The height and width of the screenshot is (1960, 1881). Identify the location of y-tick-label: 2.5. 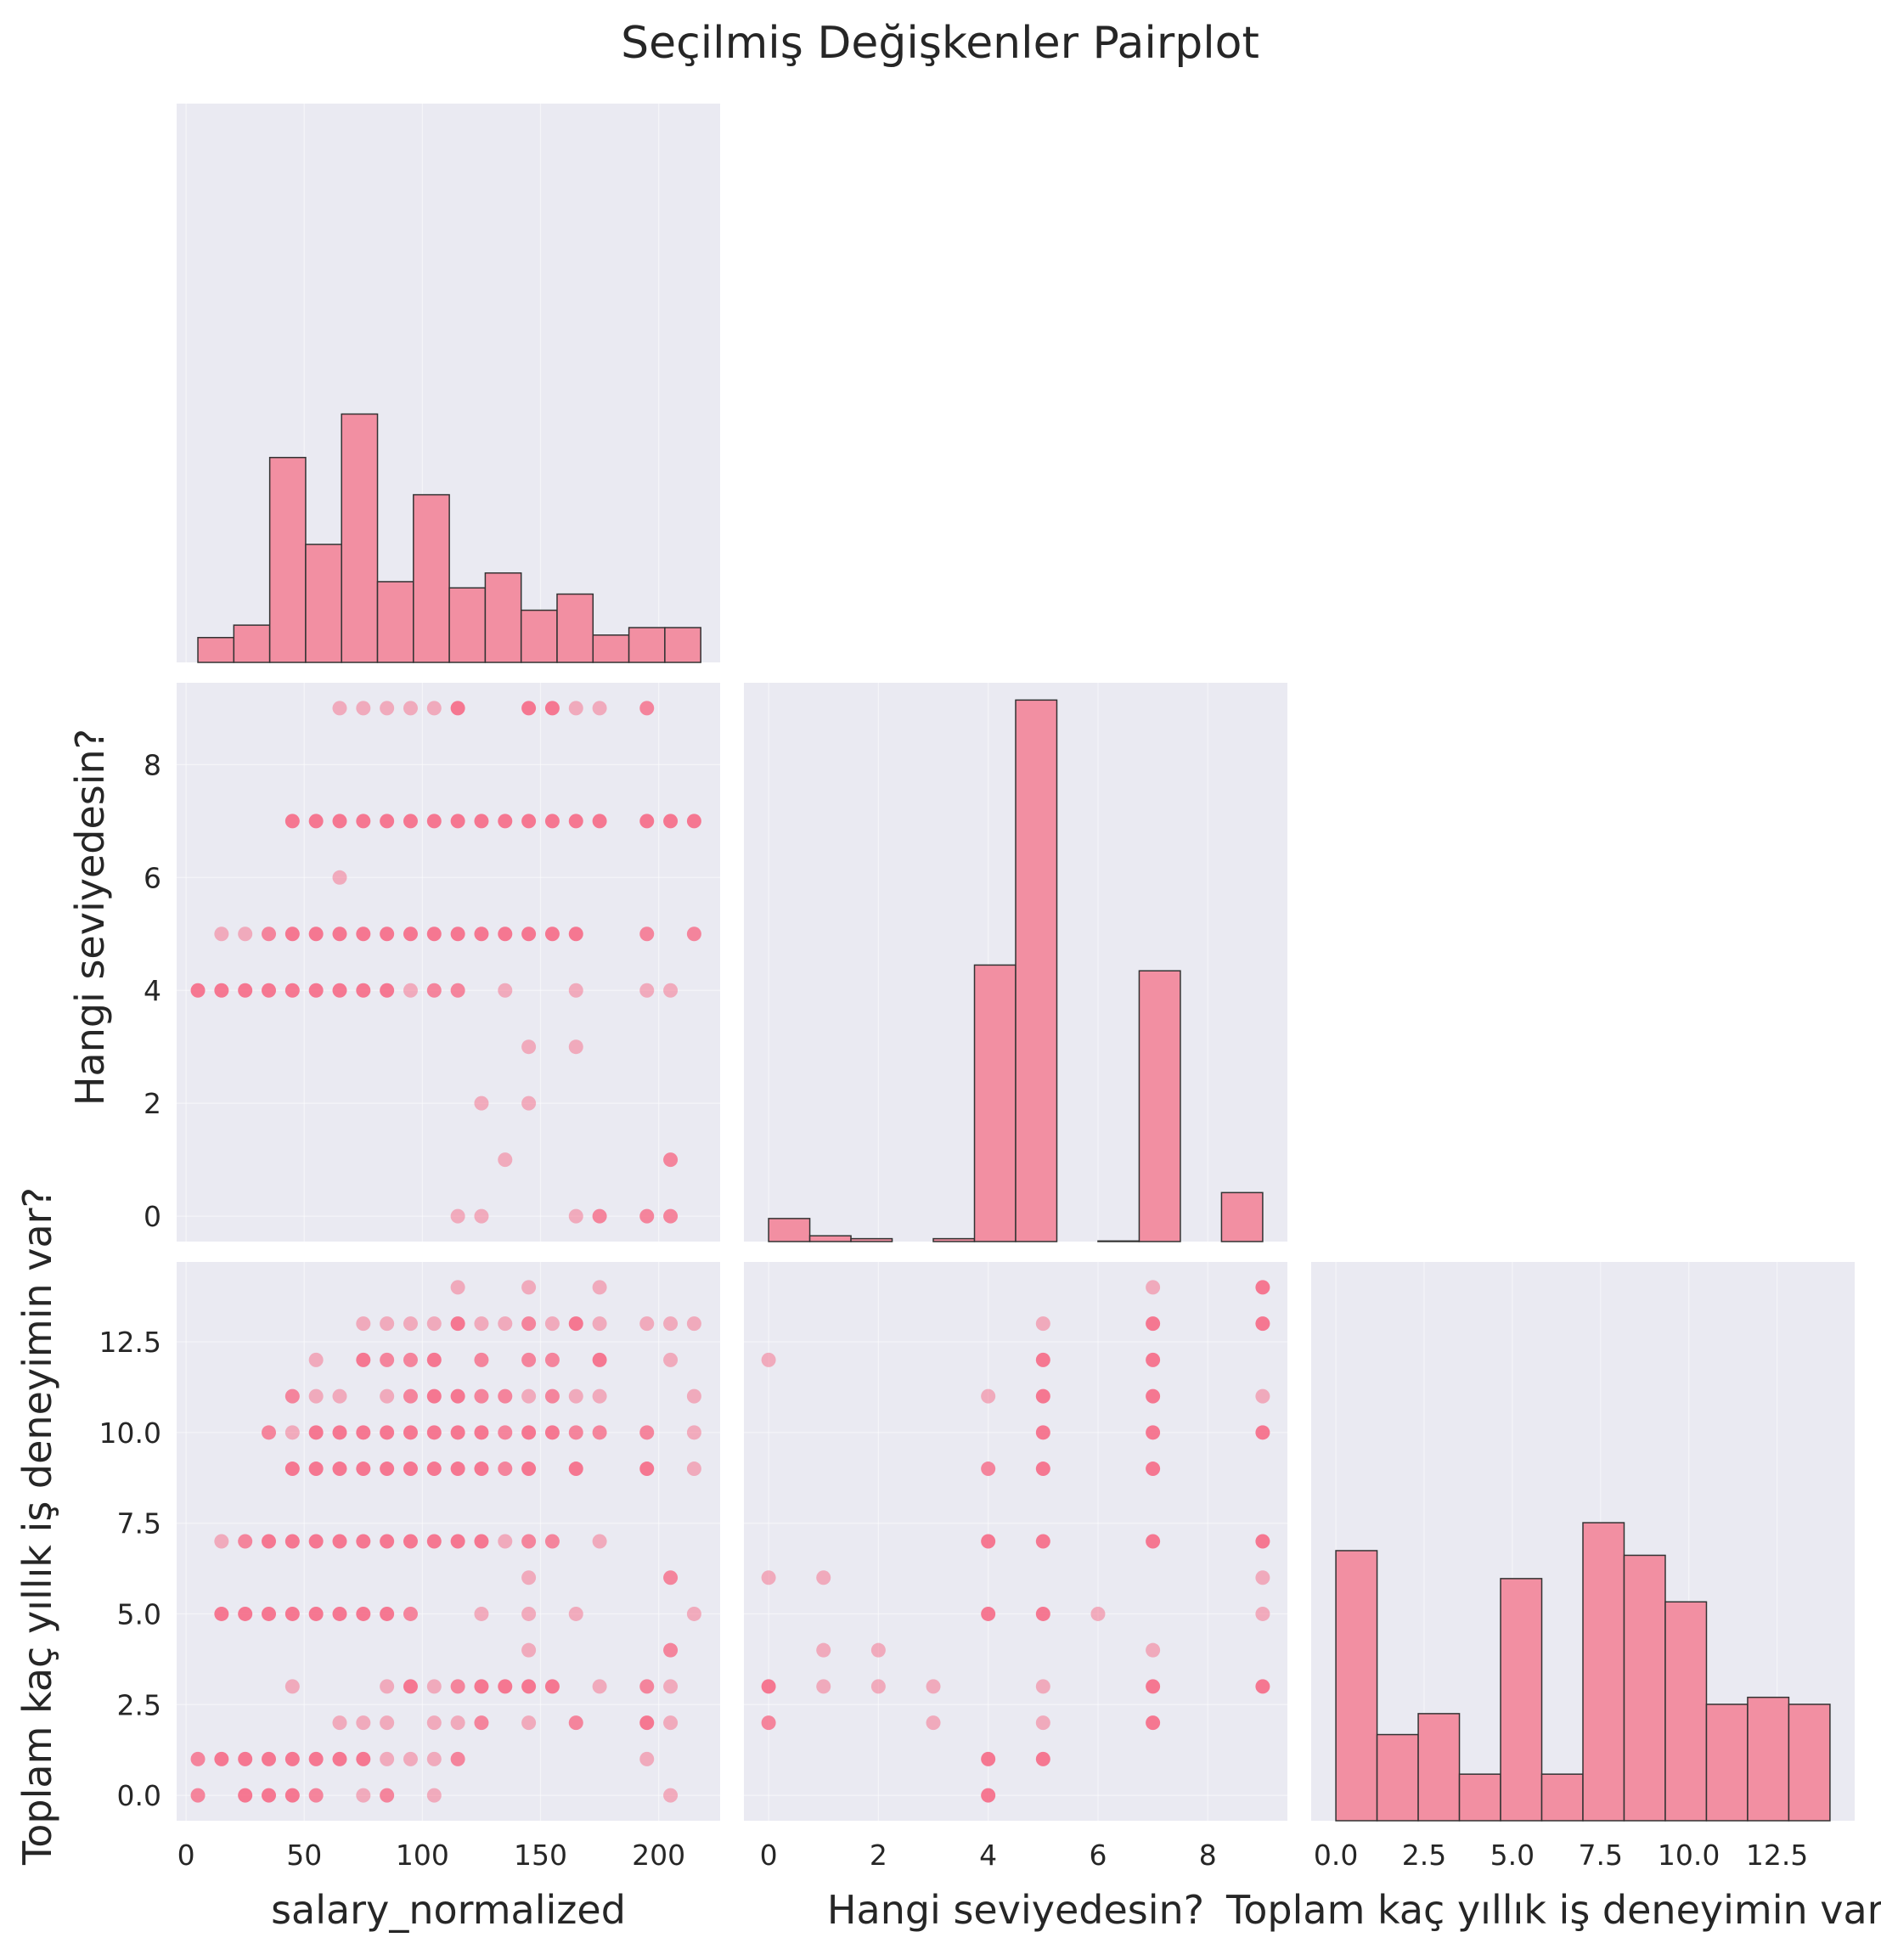
(139, 1704).